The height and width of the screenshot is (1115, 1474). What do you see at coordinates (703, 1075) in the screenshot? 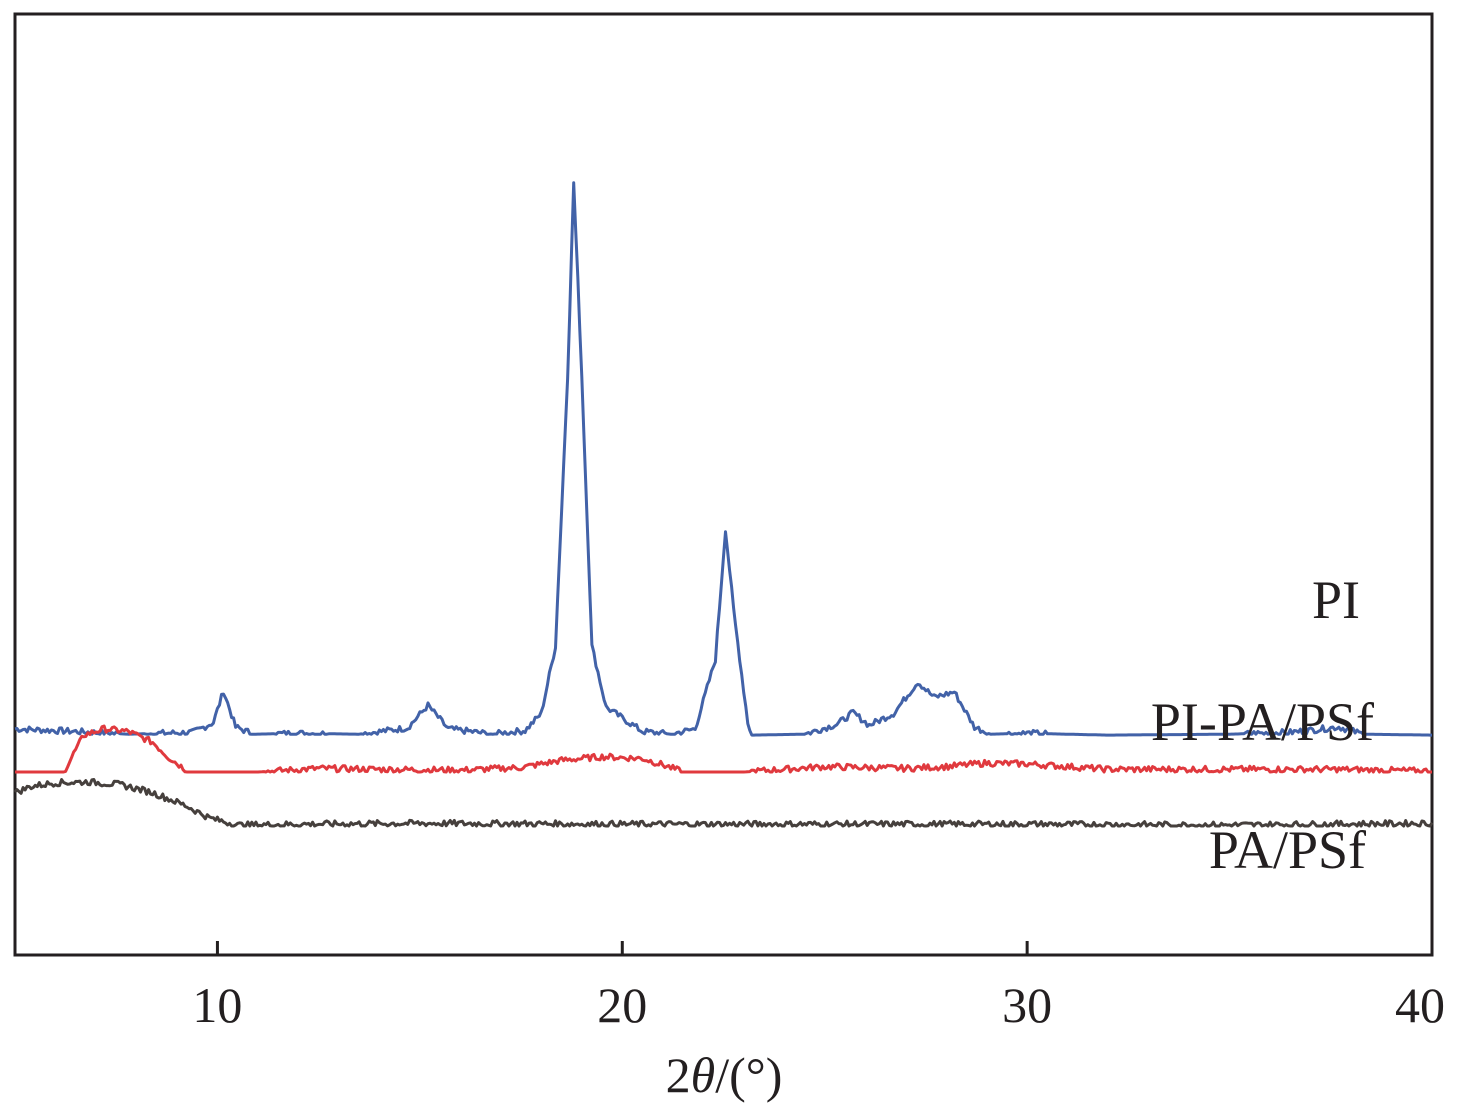
I see `x-axis-label-theta: θ` at bounding box center [703, 1075].